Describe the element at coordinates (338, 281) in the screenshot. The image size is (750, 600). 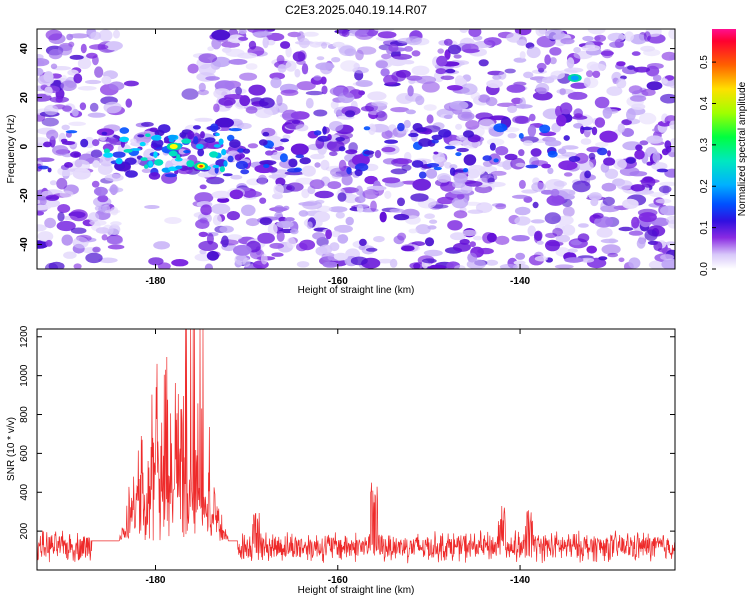
I see `x-tick-label: -160` at that location.